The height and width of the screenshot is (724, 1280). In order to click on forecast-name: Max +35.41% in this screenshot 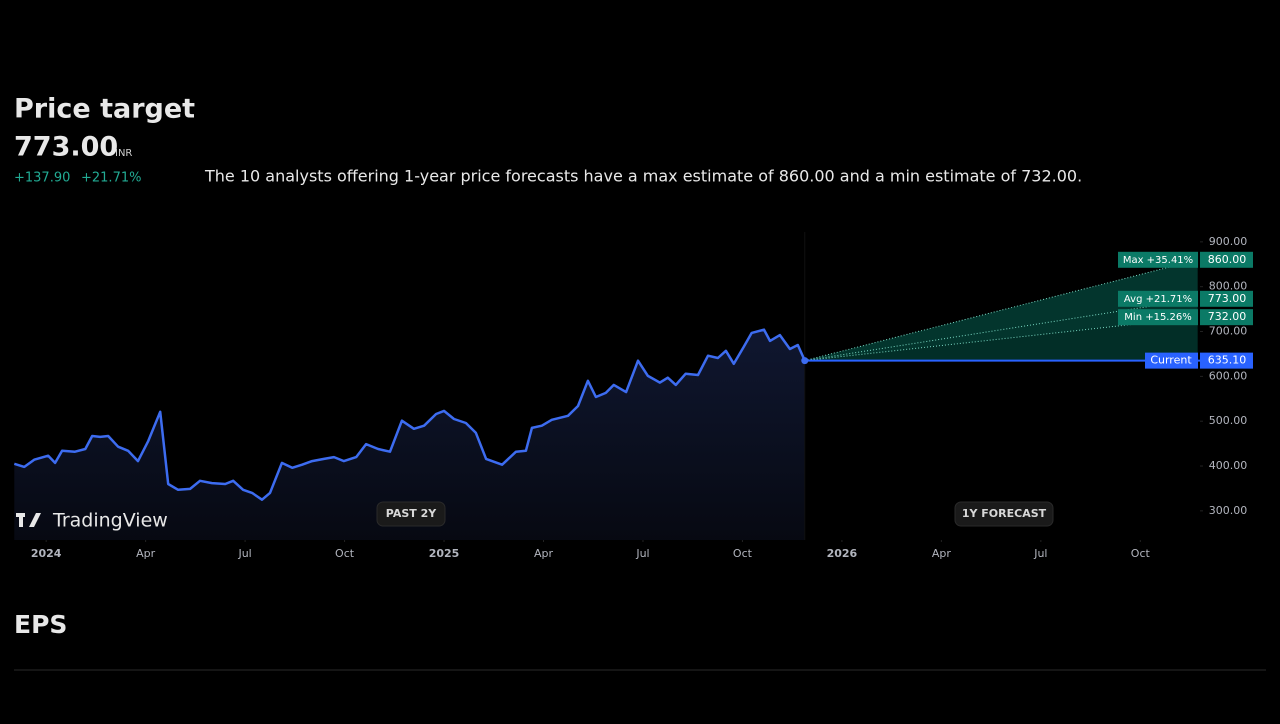, I will do `click(1158, 260)`.